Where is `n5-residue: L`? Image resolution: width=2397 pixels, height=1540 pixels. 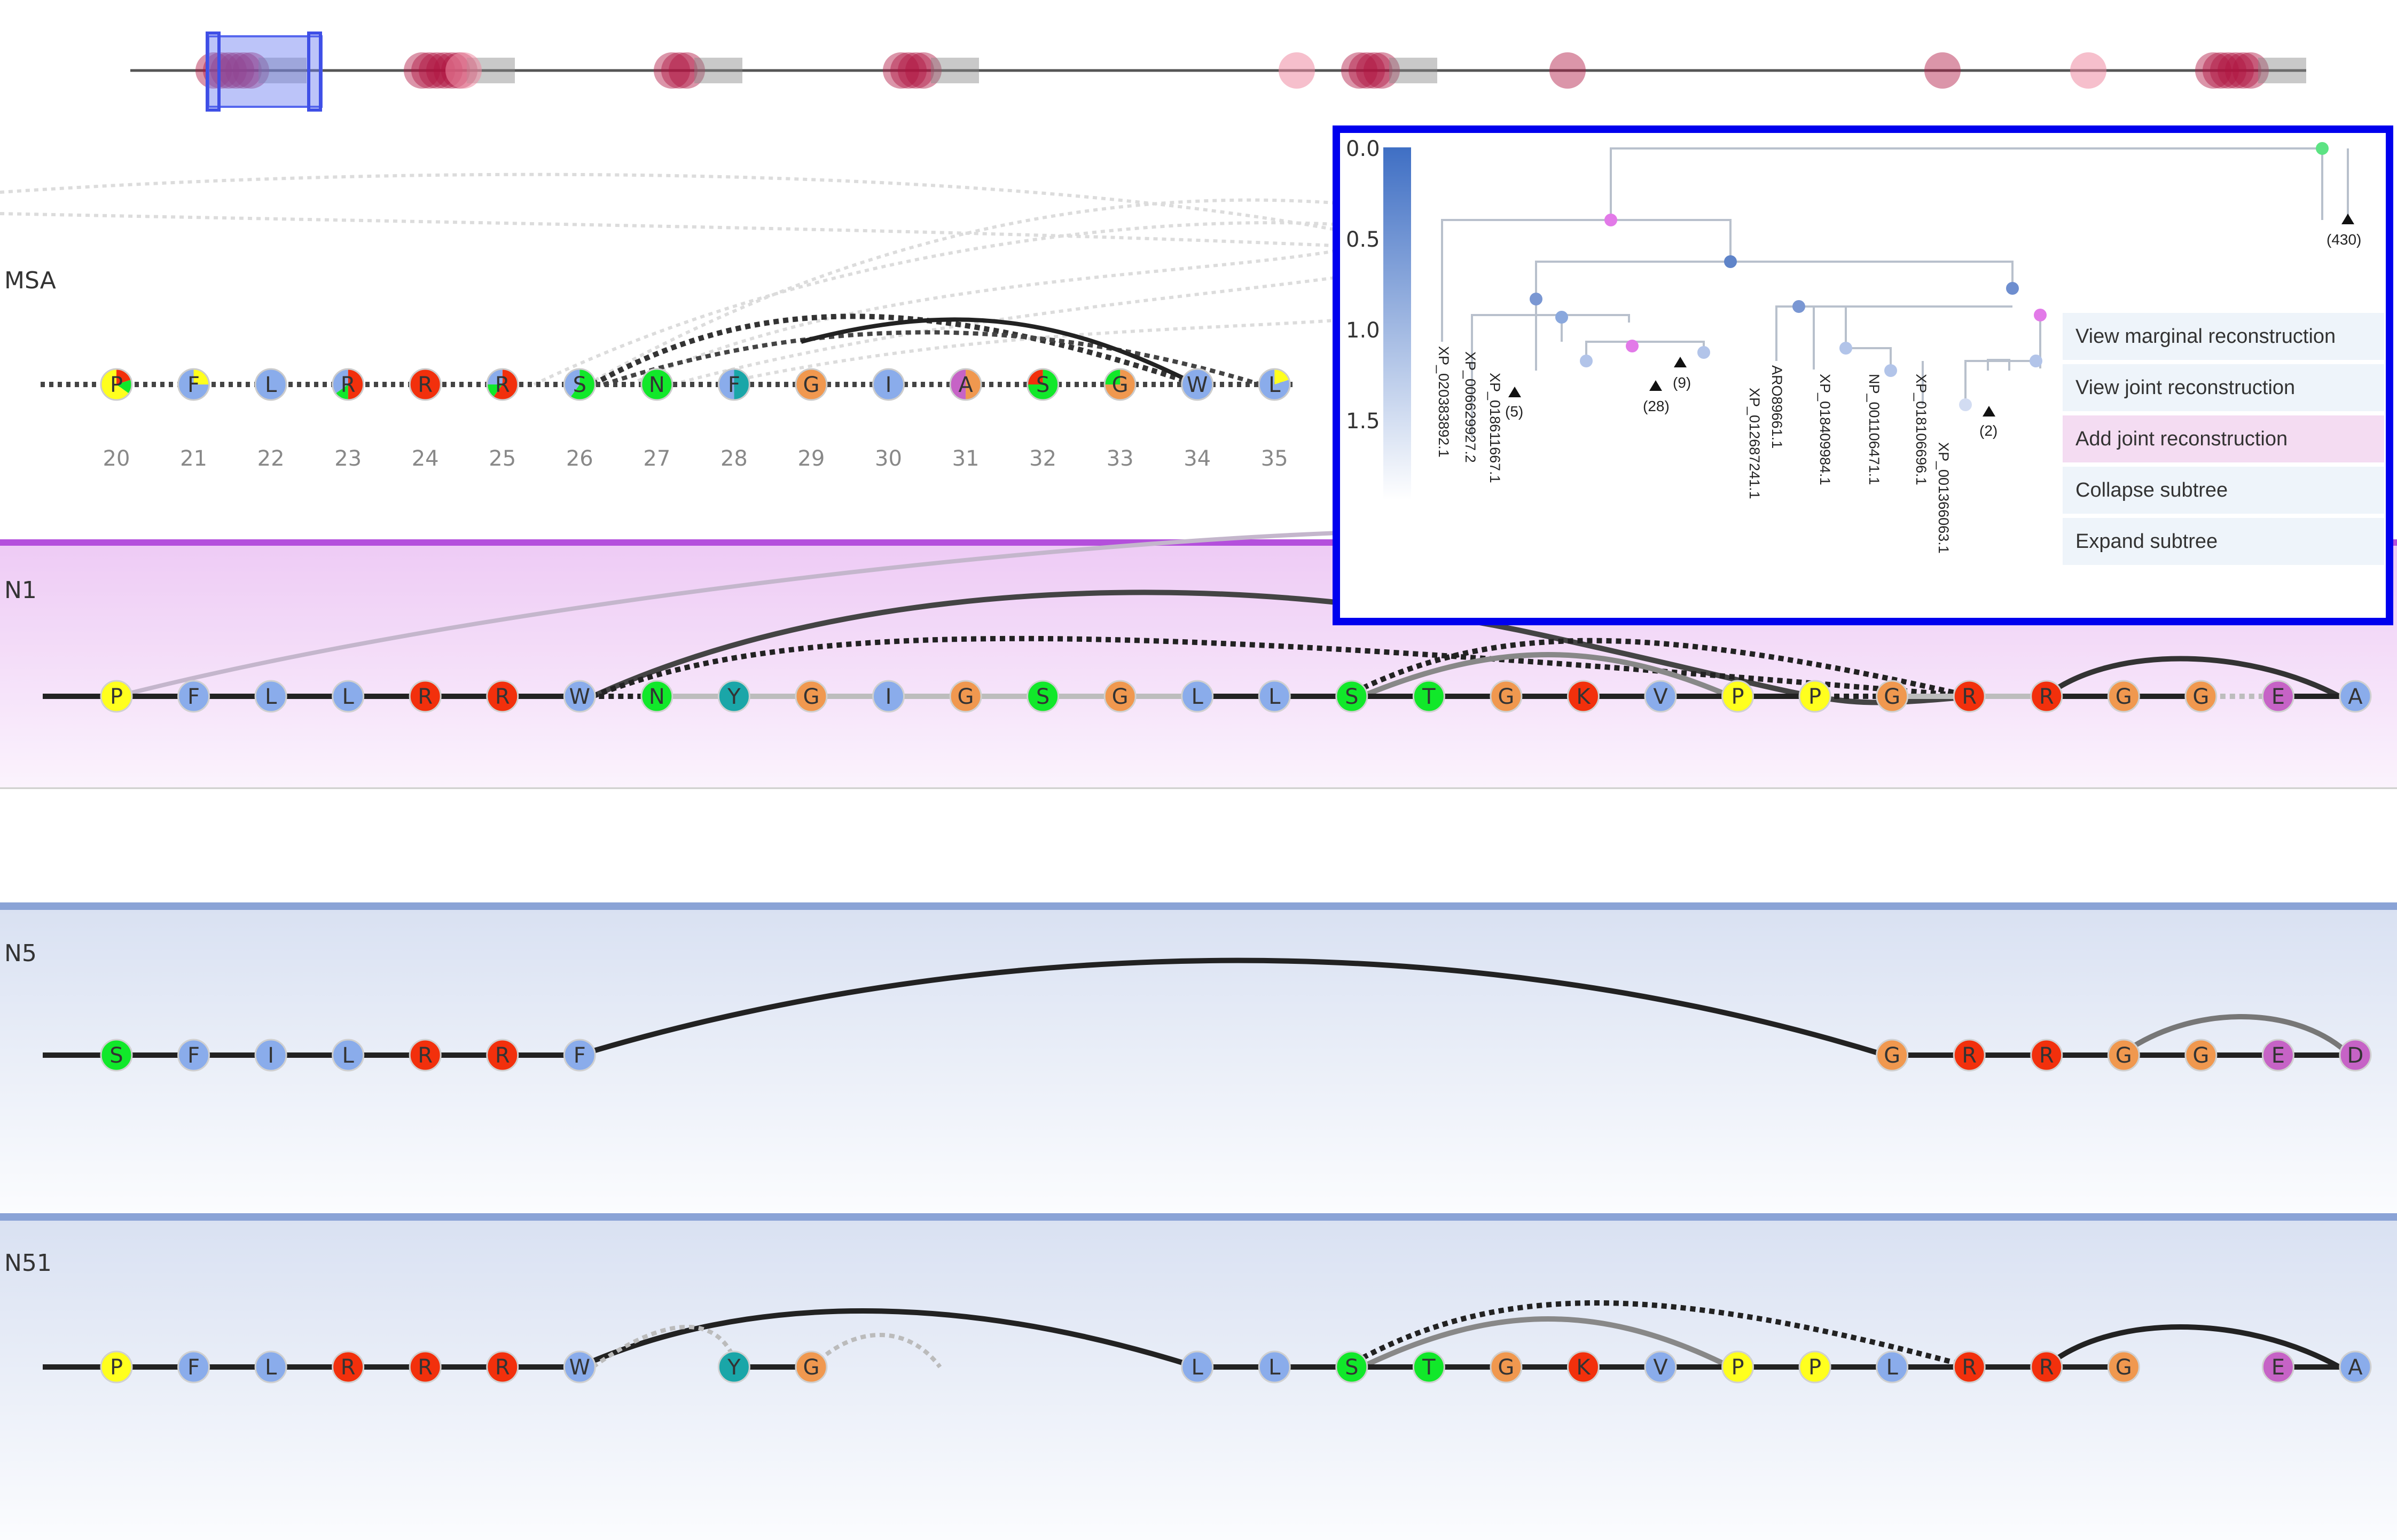 n5-residue: L is located at coordinates (348, 1055).